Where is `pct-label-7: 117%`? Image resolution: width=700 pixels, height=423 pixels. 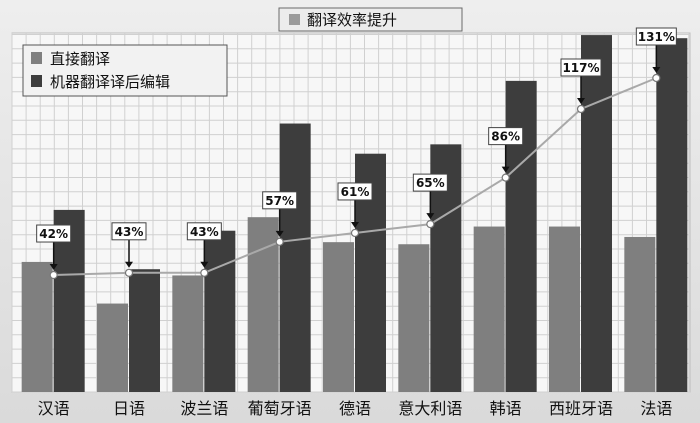
pct-label-7: 117% is located at coordinates (580, 68).